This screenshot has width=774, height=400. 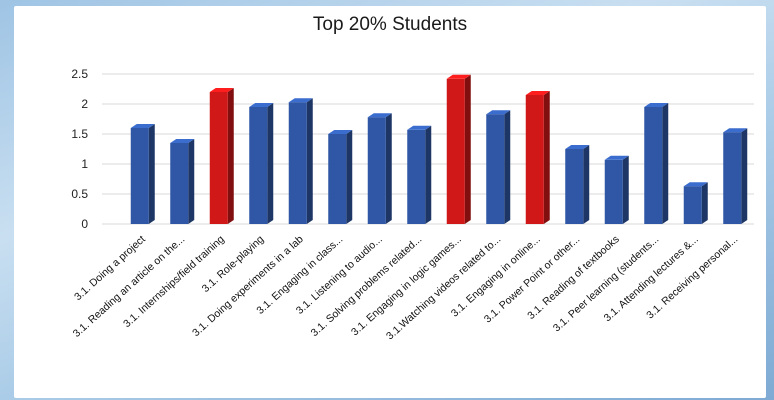 I want to click on y-tick-label: 0.5, so click(x=79, y=194).